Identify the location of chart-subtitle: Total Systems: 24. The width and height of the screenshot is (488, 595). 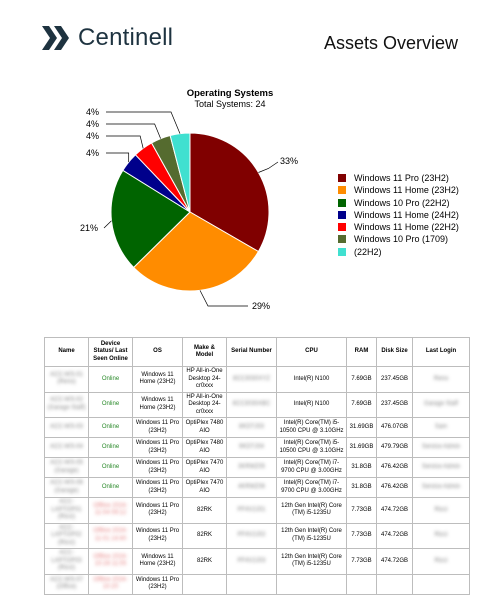
(230, 104).